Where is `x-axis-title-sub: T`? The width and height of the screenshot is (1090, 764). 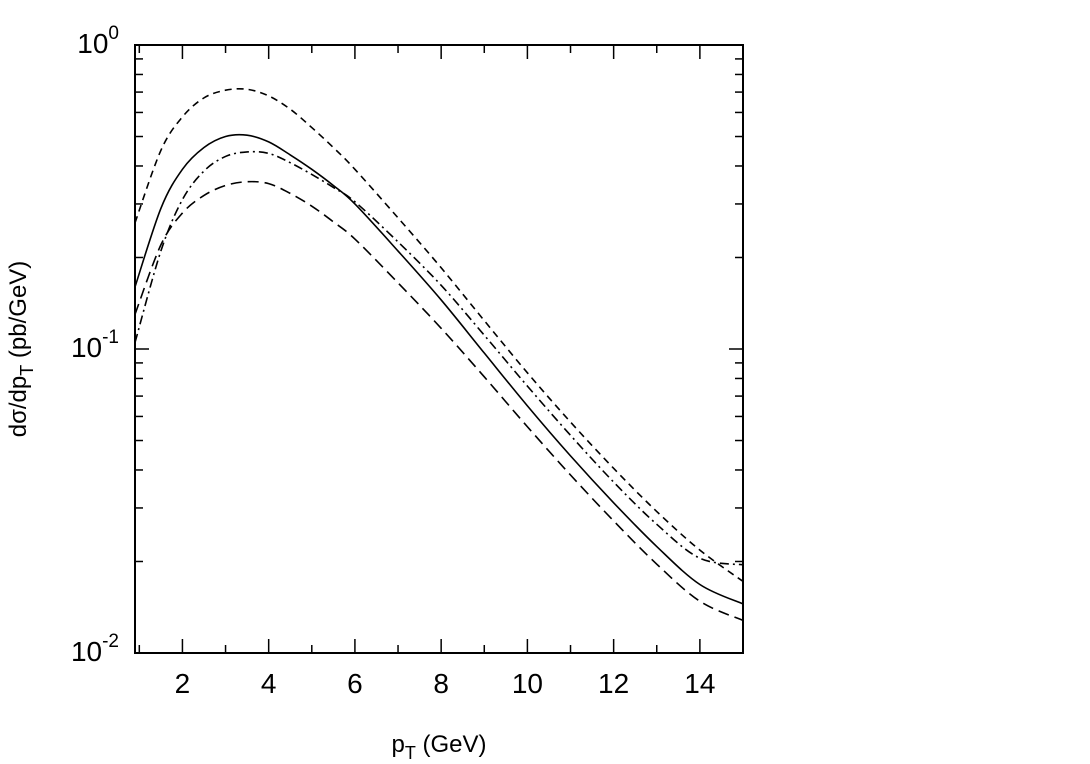
x-axis-title-sub: T is located at coordinates (410, 753).